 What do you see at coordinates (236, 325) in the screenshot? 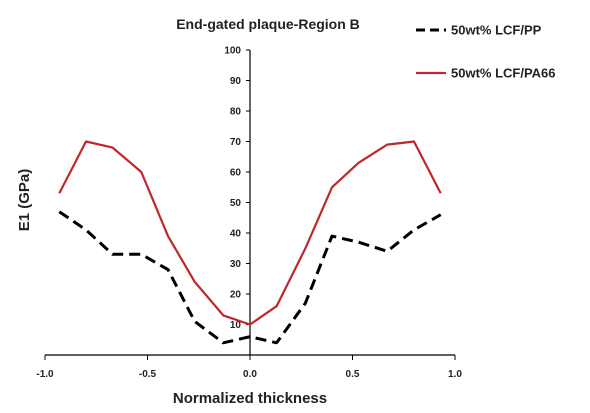
I see `y-tick-label: 10` at bounding box center [236, 325].